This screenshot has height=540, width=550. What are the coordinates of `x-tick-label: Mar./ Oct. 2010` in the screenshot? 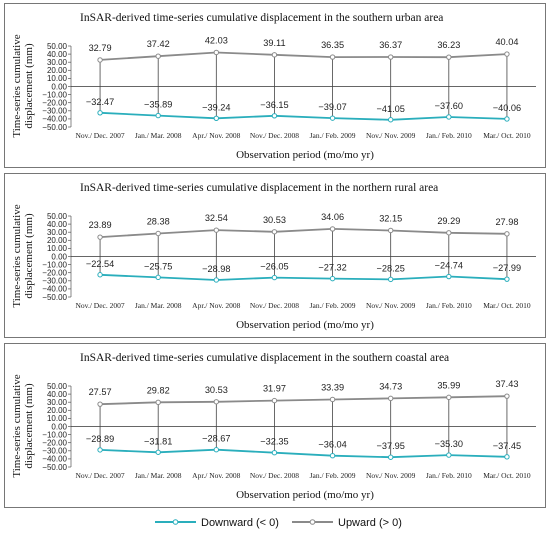 It's located at (507, 475).